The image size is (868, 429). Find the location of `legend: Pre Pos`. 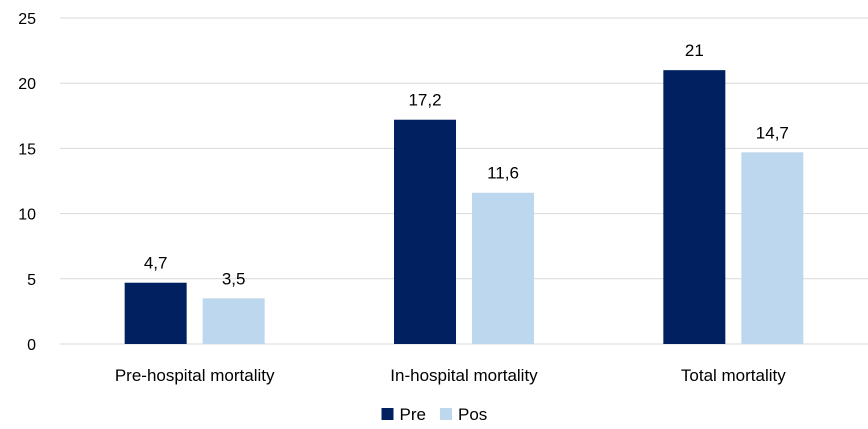

legend: Pre Pos is located at coordinates (434, 414).